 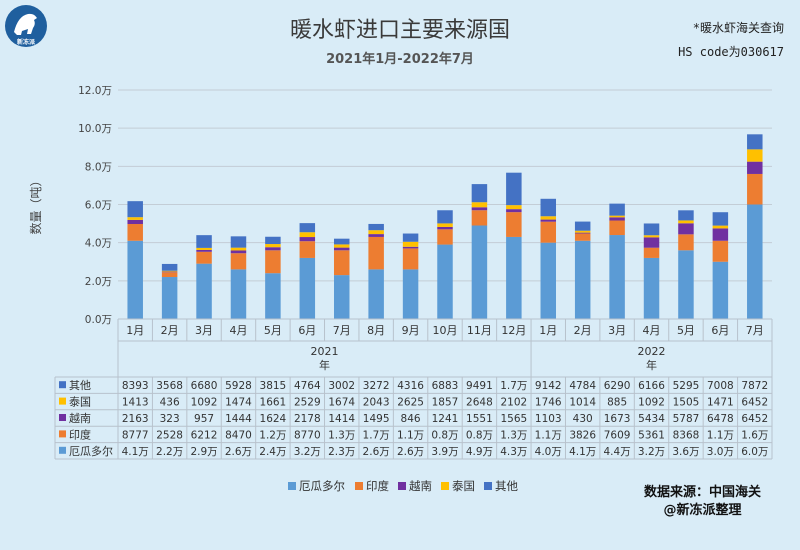 I want to click on table-cell: 6212, so click(x=204, y=435).